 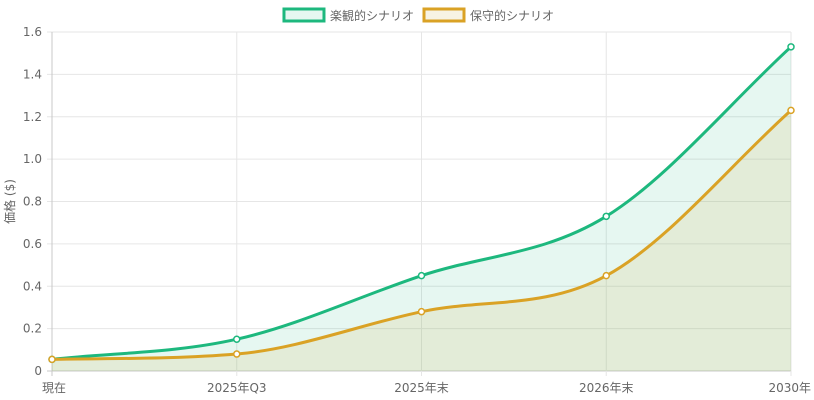 I want to click on y-tick-label: 1.0, so click(x=32, y=159).